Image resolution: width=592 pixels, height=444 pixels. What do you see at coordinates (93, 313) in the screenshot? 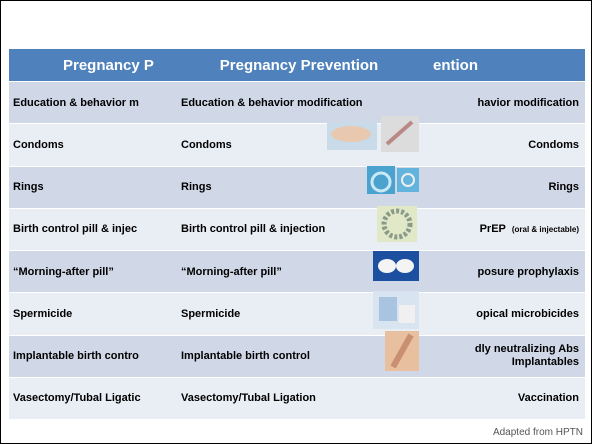
I see `table-row: Spermicide` at bounding box center [93, 313].